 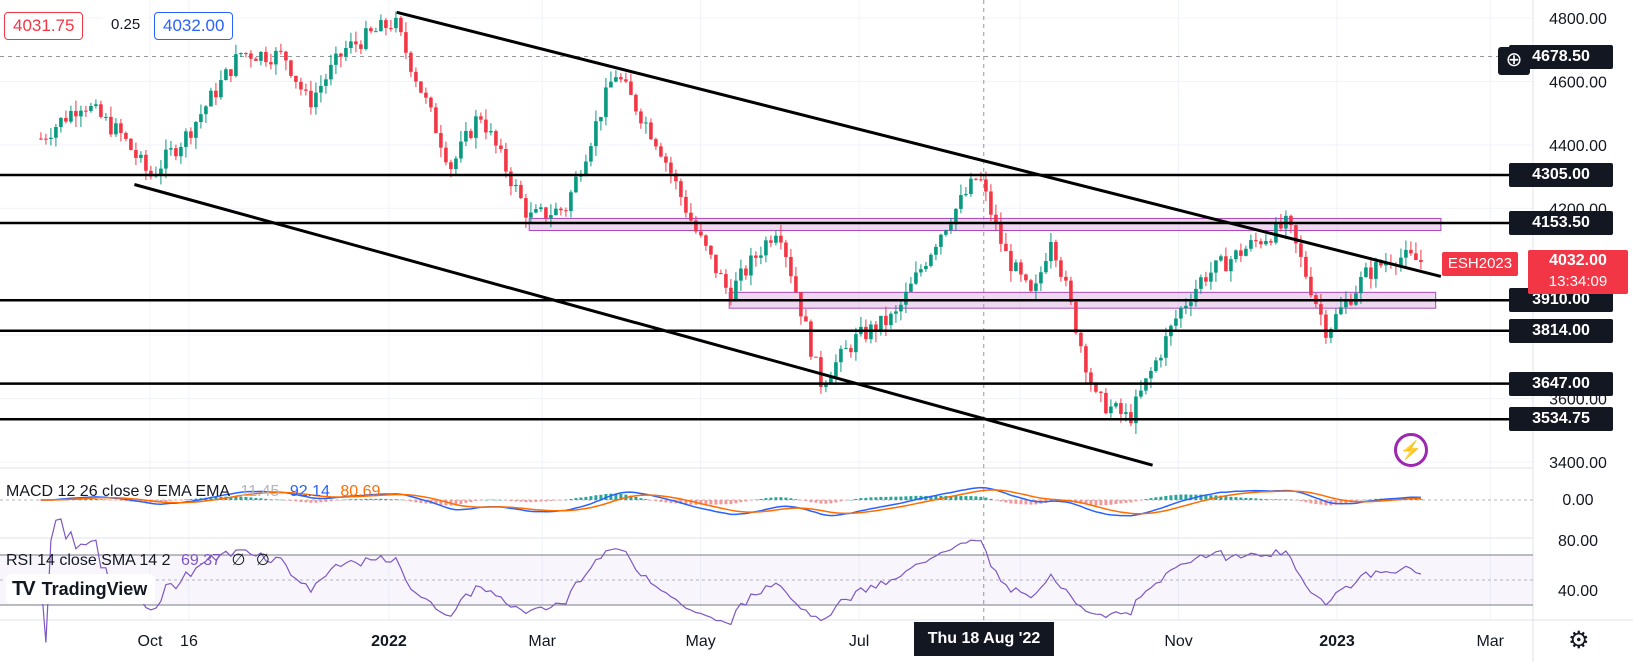 I want to click on lightning-icon: ⚡, so click(x=1411, y=450).